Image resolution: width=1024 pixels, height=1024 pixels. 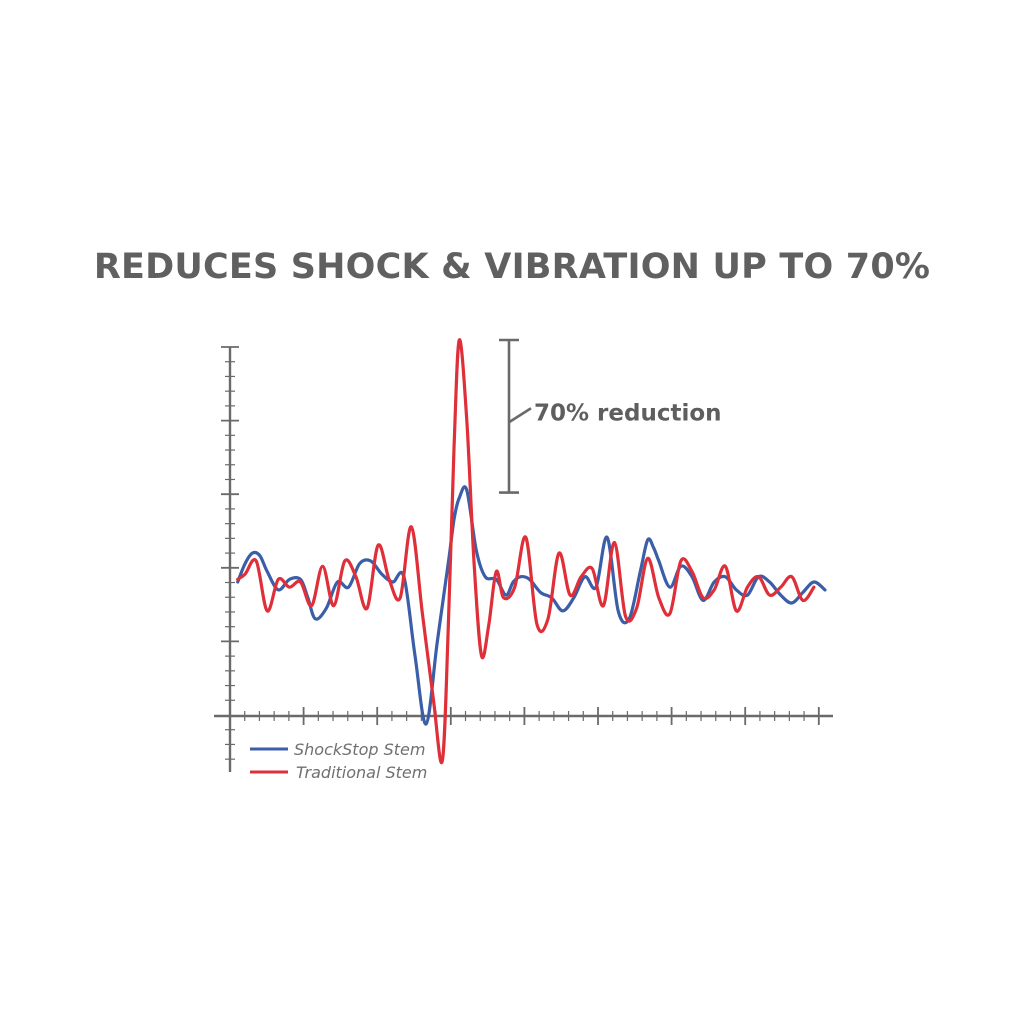 I want to click on annotation-pointer, so click(x=520, y=415).